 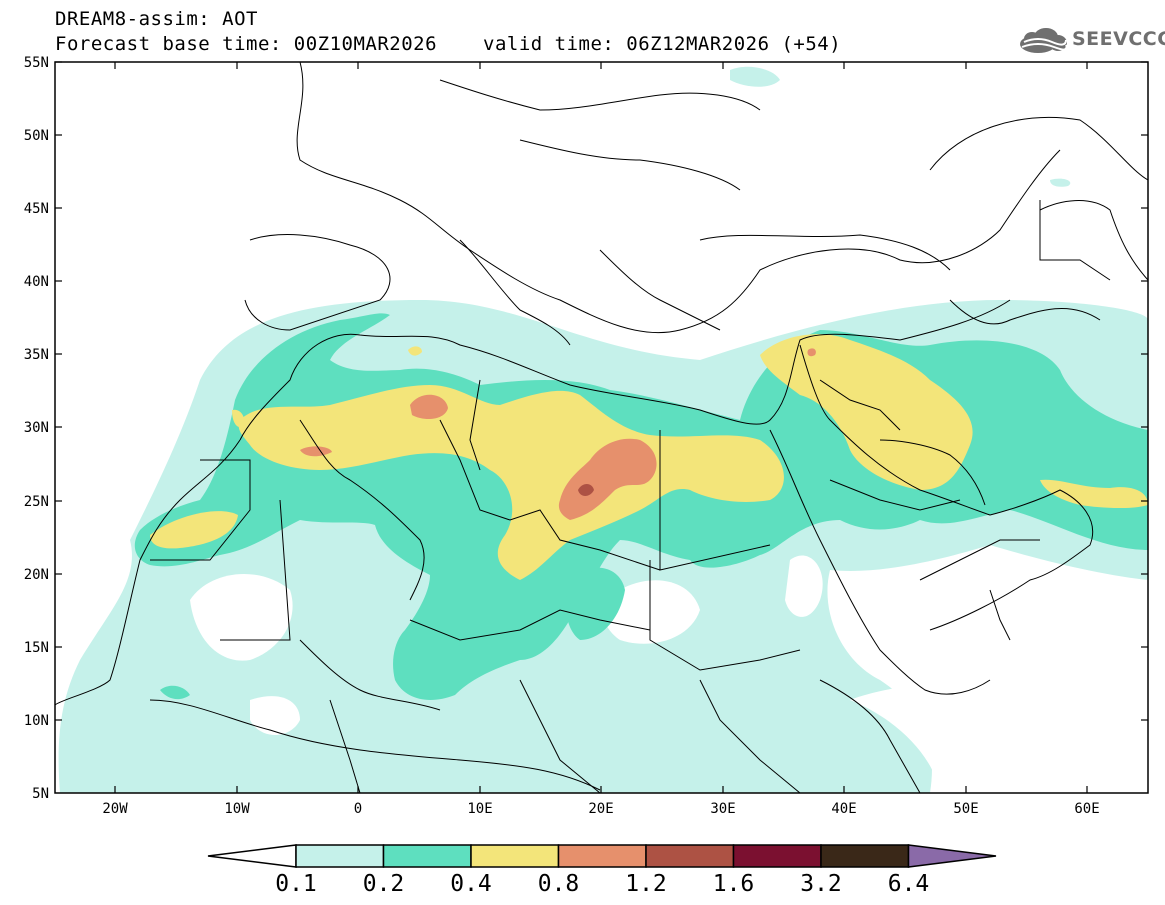 What do you see at coordinates (558, 434) in the screenshot?
I see `aot-band-0.8` at bounding box center [558, 434].